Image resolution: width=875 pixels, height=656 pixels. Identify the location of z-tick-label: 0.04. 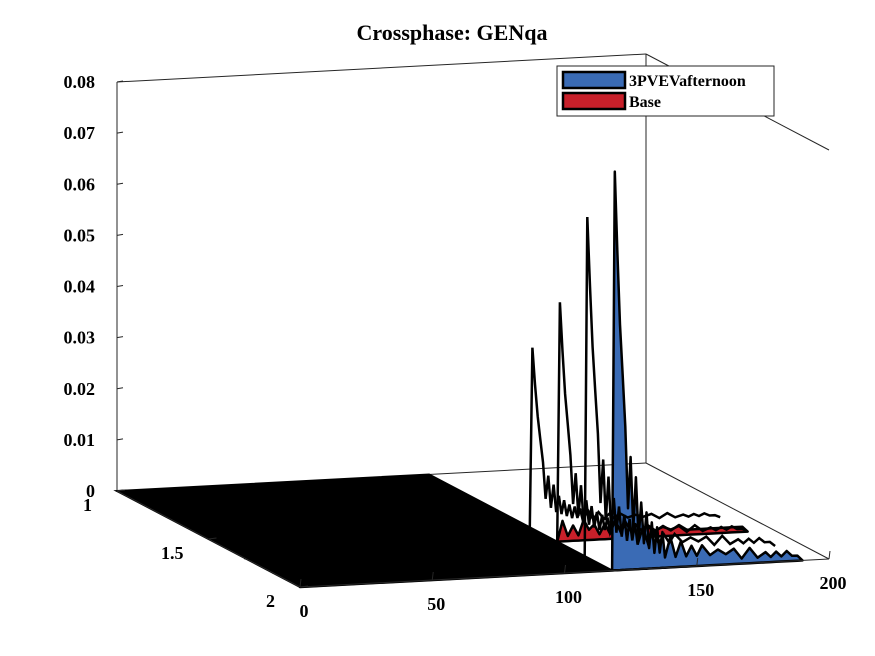
(80, 287).